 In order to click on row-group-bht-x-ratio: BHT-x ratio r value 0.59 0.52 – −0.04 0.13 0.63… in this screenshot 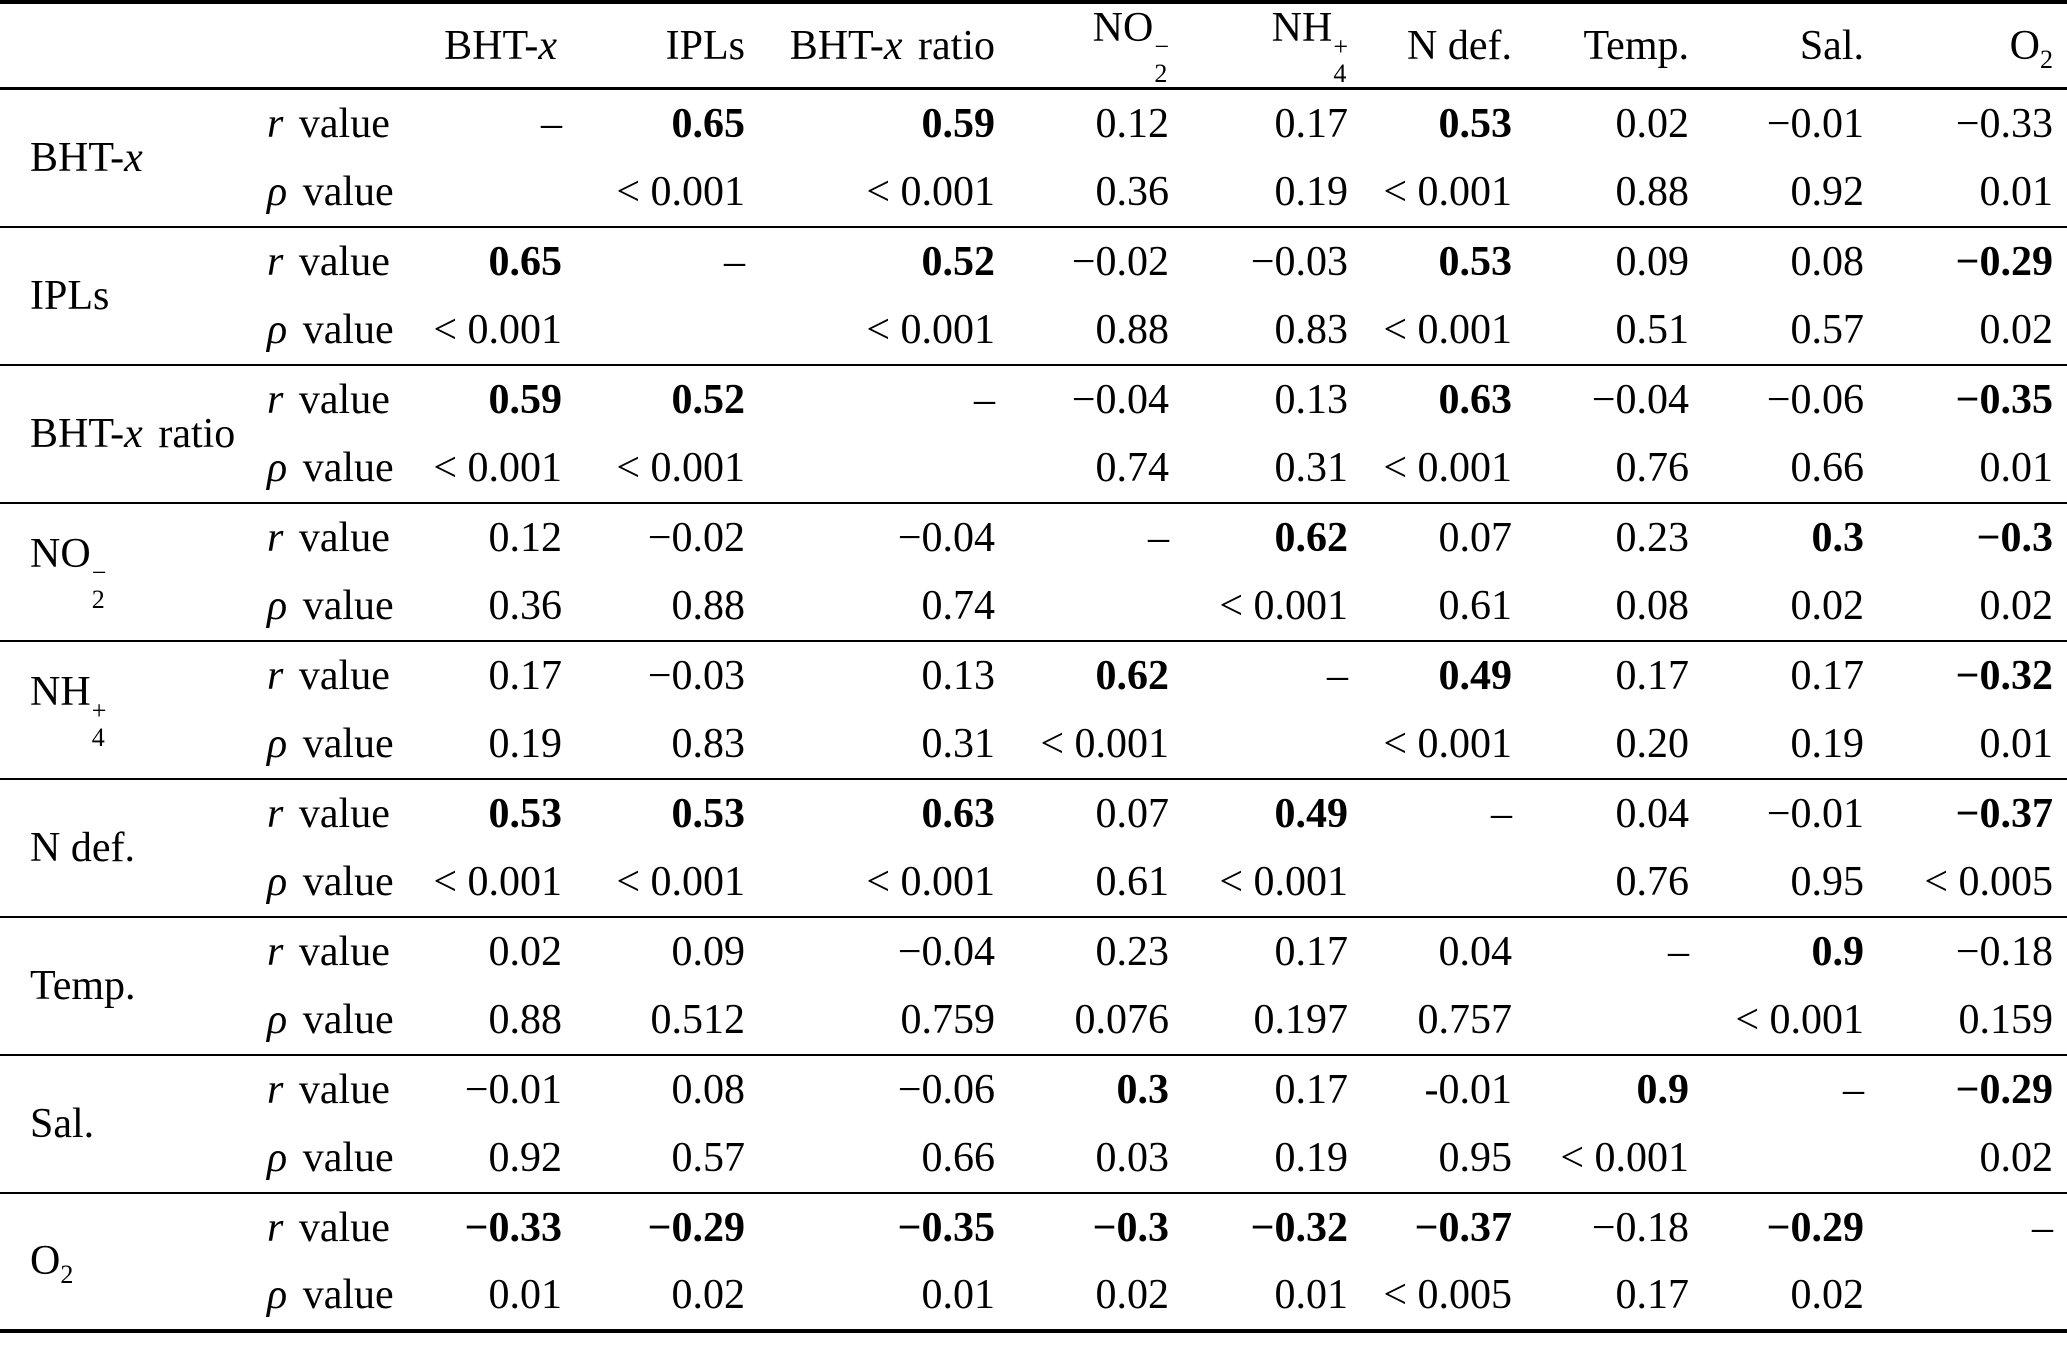, I will do `click(1033, 434)`.